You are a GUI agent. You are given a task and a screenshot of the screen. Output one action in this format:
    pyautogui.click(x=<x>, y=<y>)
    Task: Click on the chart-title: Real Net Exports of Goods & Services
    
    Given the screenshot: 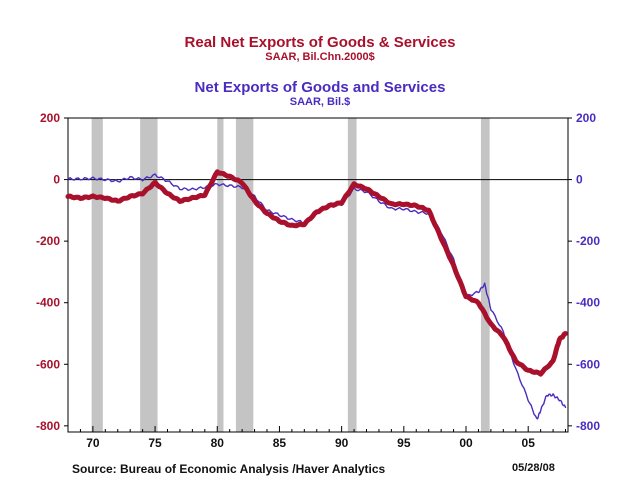 What is the action you would take?
    pyautogui.click(x=320, y=42)
    